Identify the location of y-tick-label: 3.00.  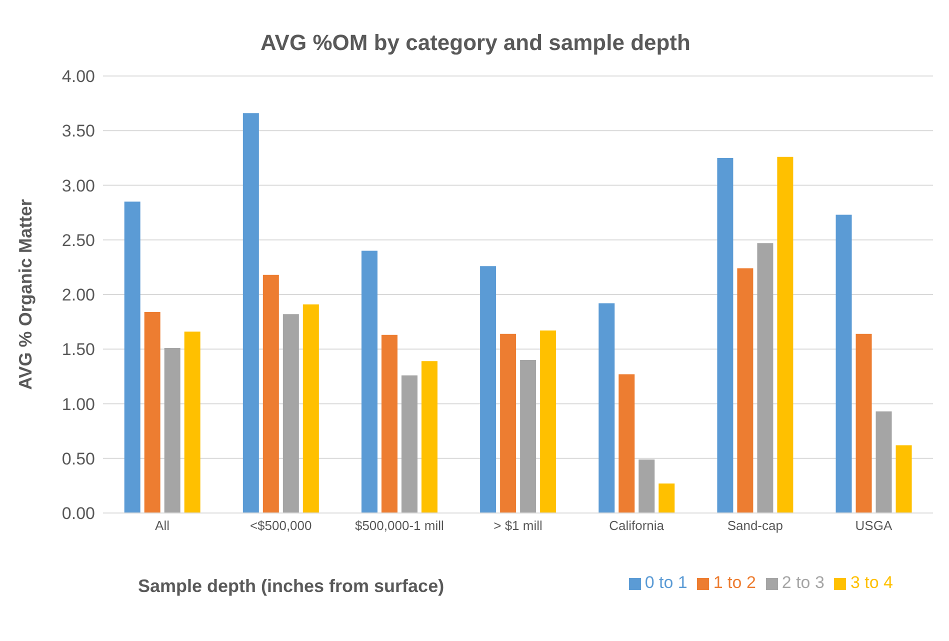
(78, 186).